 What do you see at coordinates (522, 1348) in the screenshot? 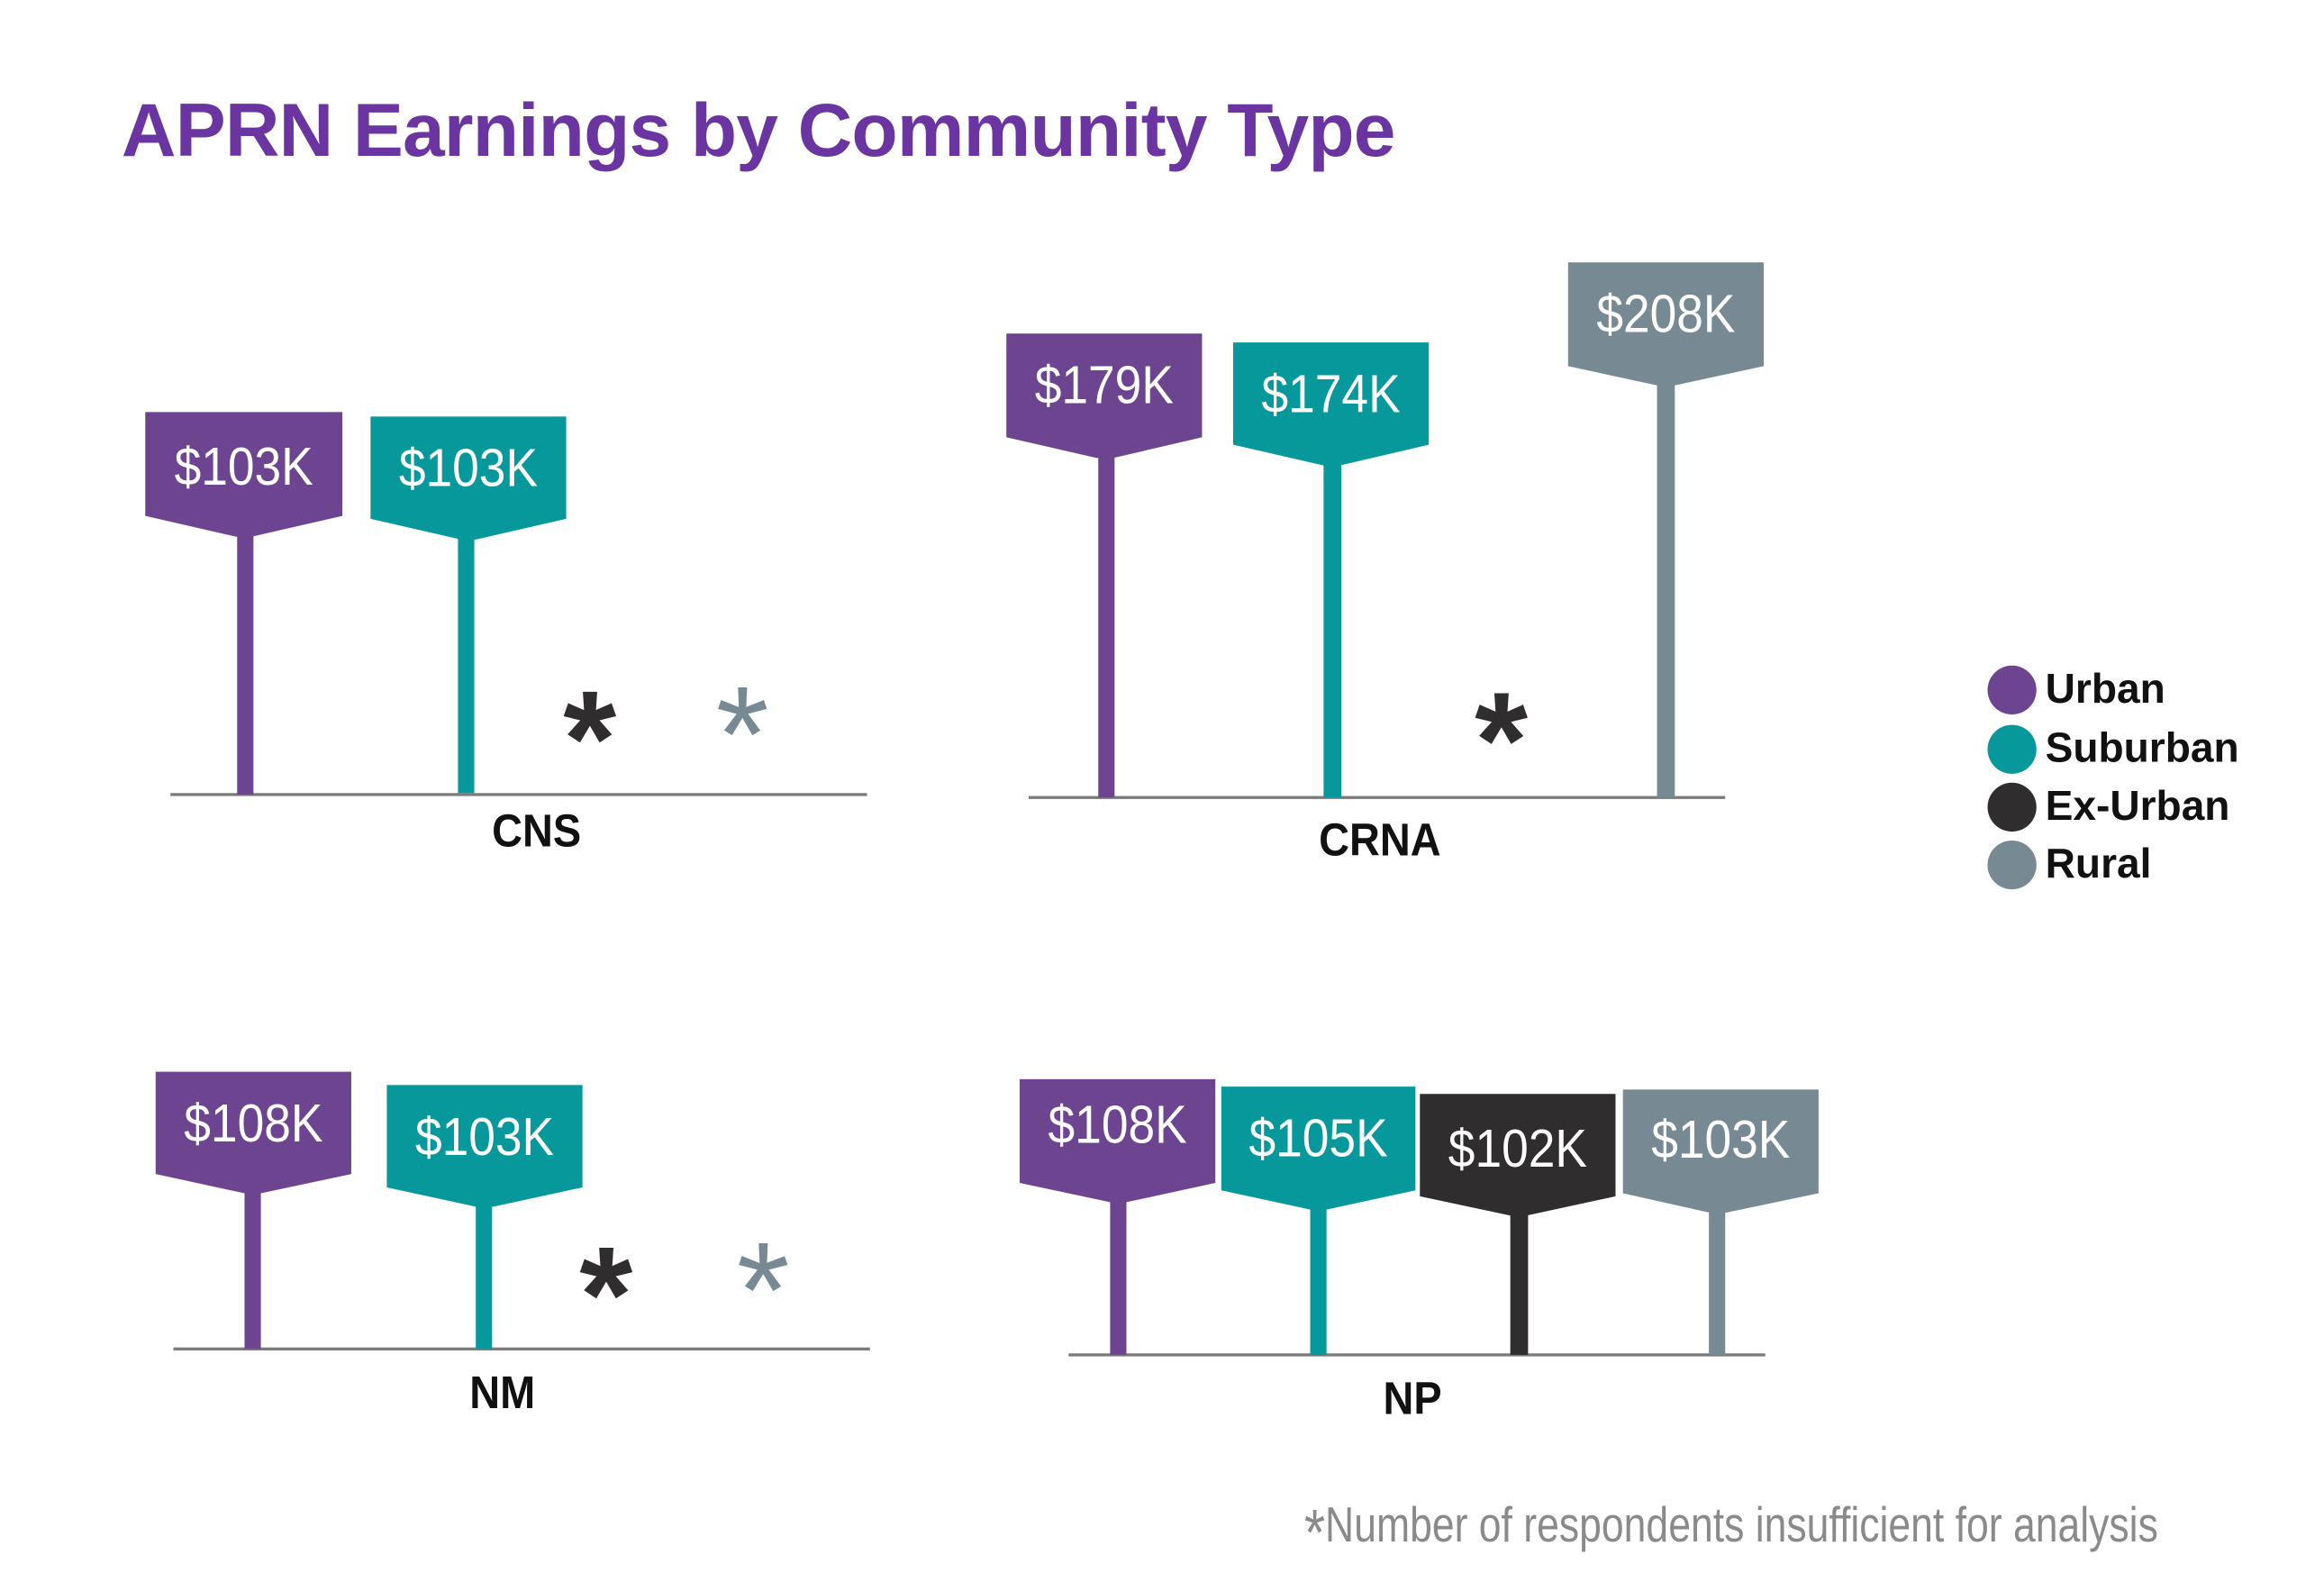
I see `nm-baseline` at bounding box center [522, 1348].